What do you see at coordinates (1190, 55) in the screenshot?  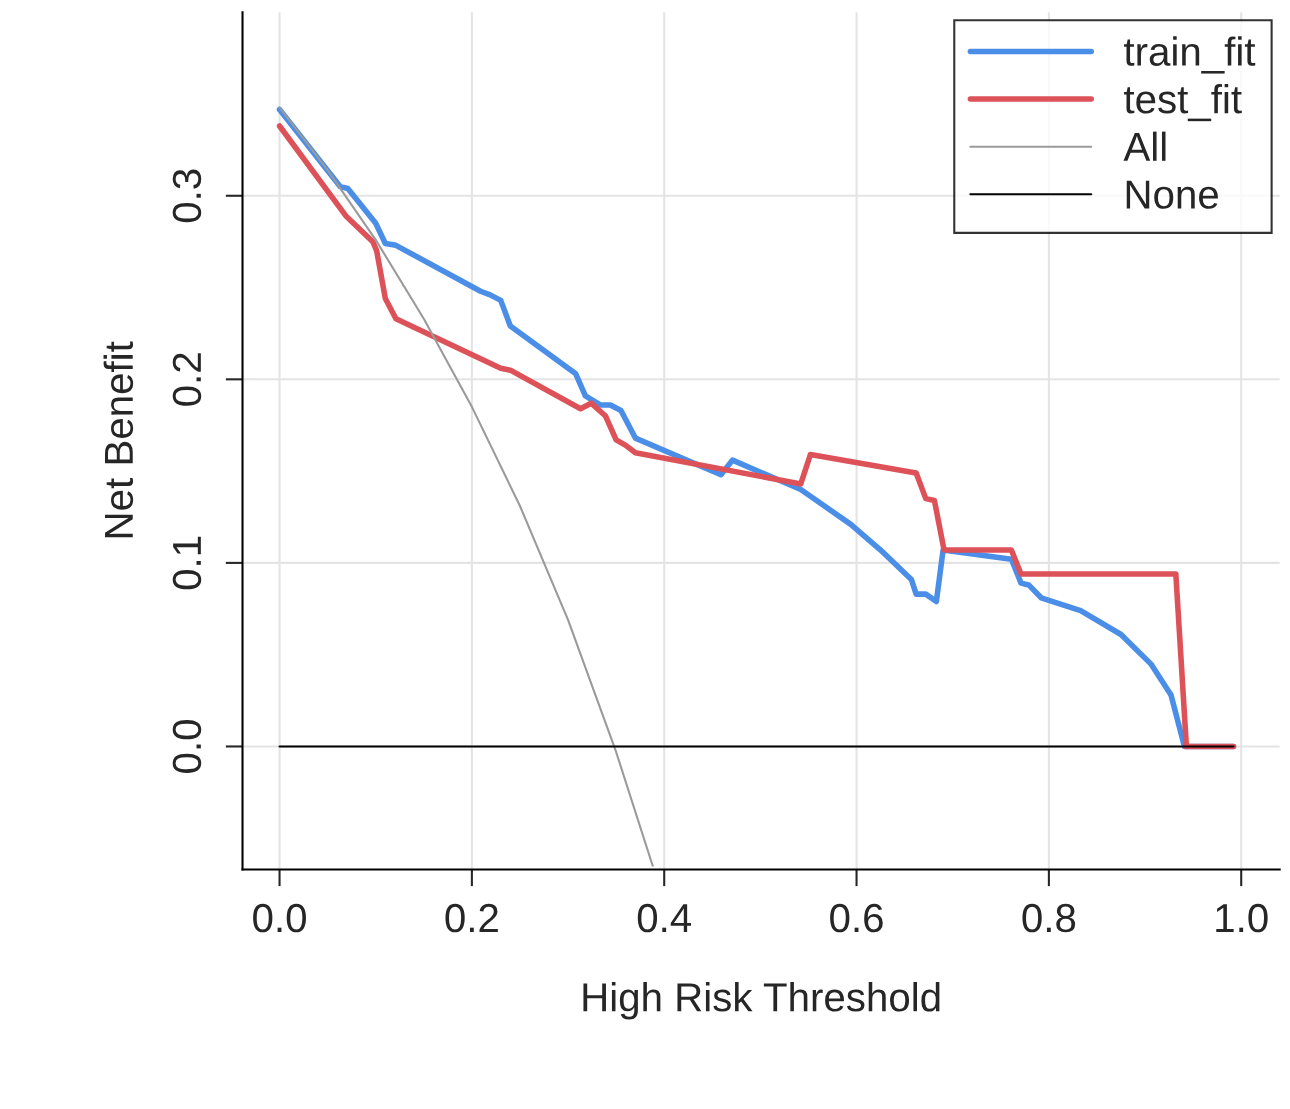 I see `legend-label: train_fit` at bounding box center [1190, 55].